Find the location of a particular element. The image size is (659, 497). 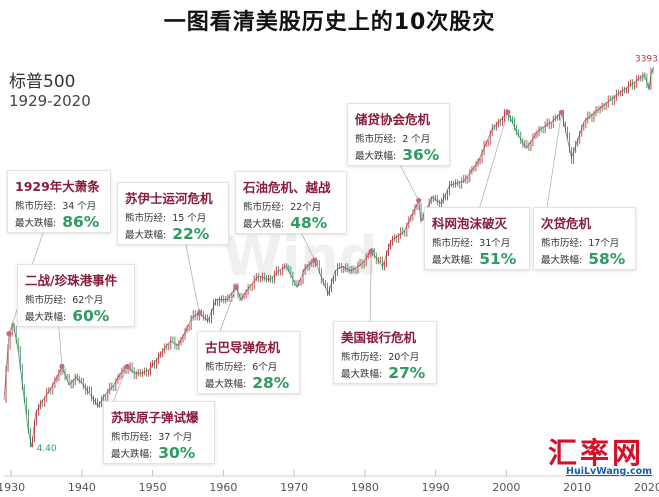

event-card-subprime: 次贷危机 熊市历经: 17个月 最大跌幅: 58% is located at coordinates (584, 238).